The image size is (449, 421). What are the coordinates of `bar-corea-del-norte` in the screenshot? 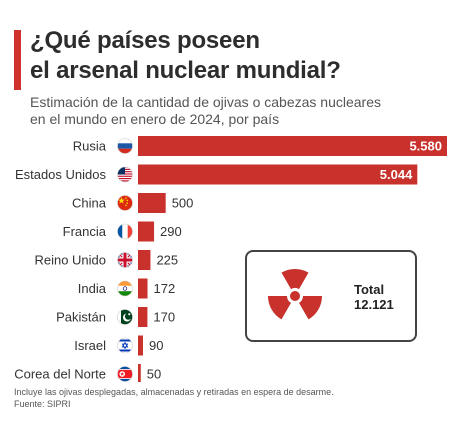 It's located at (139, 373).